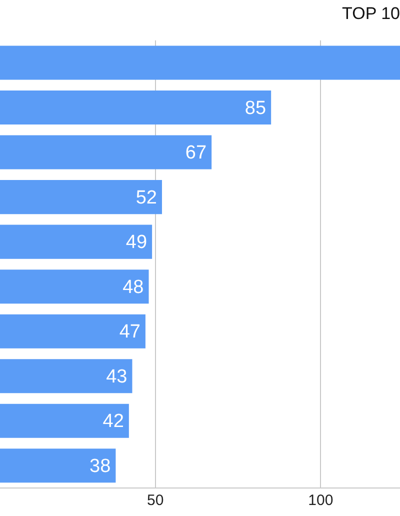  Describe the element at coordinates (117, 377) in the screenshot. I see `data-label: 43` at that location.